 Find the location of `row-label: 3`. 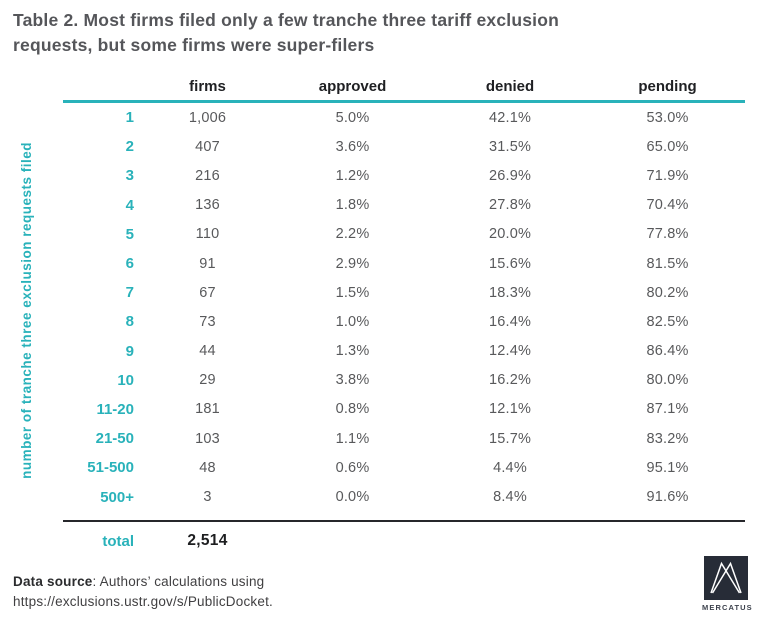

row-label: 3 is located at coordinates (129, 176).